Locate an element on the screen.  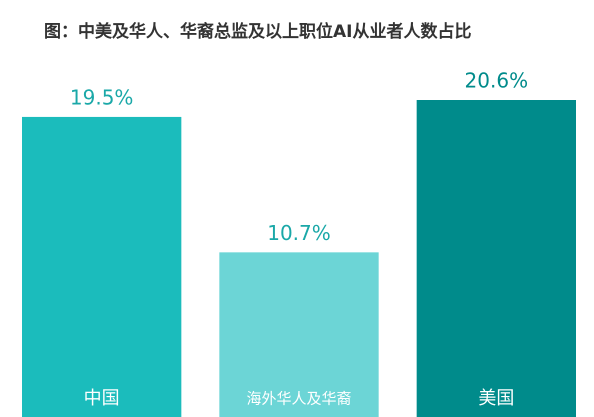
category-label: 美国 is located at coordinates (496, 398).